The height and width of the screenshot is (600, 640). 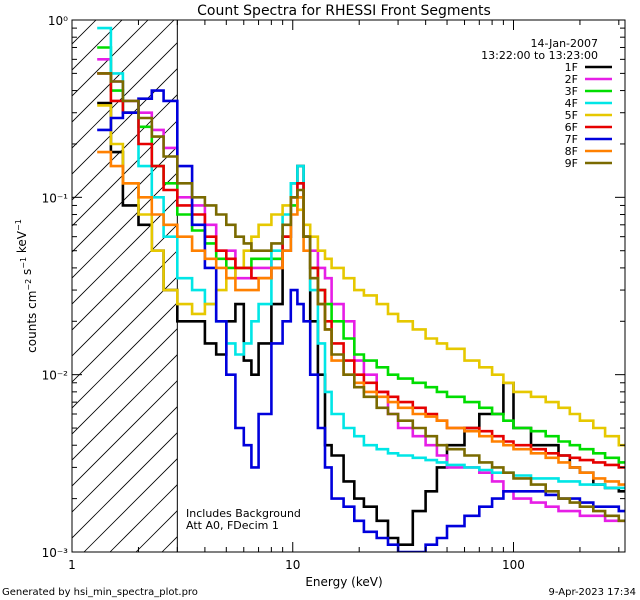 What do you see at coordinates (513, 565) in the screenshot?
I see `x-tick-label: 100` at bounding box center [513, 565].